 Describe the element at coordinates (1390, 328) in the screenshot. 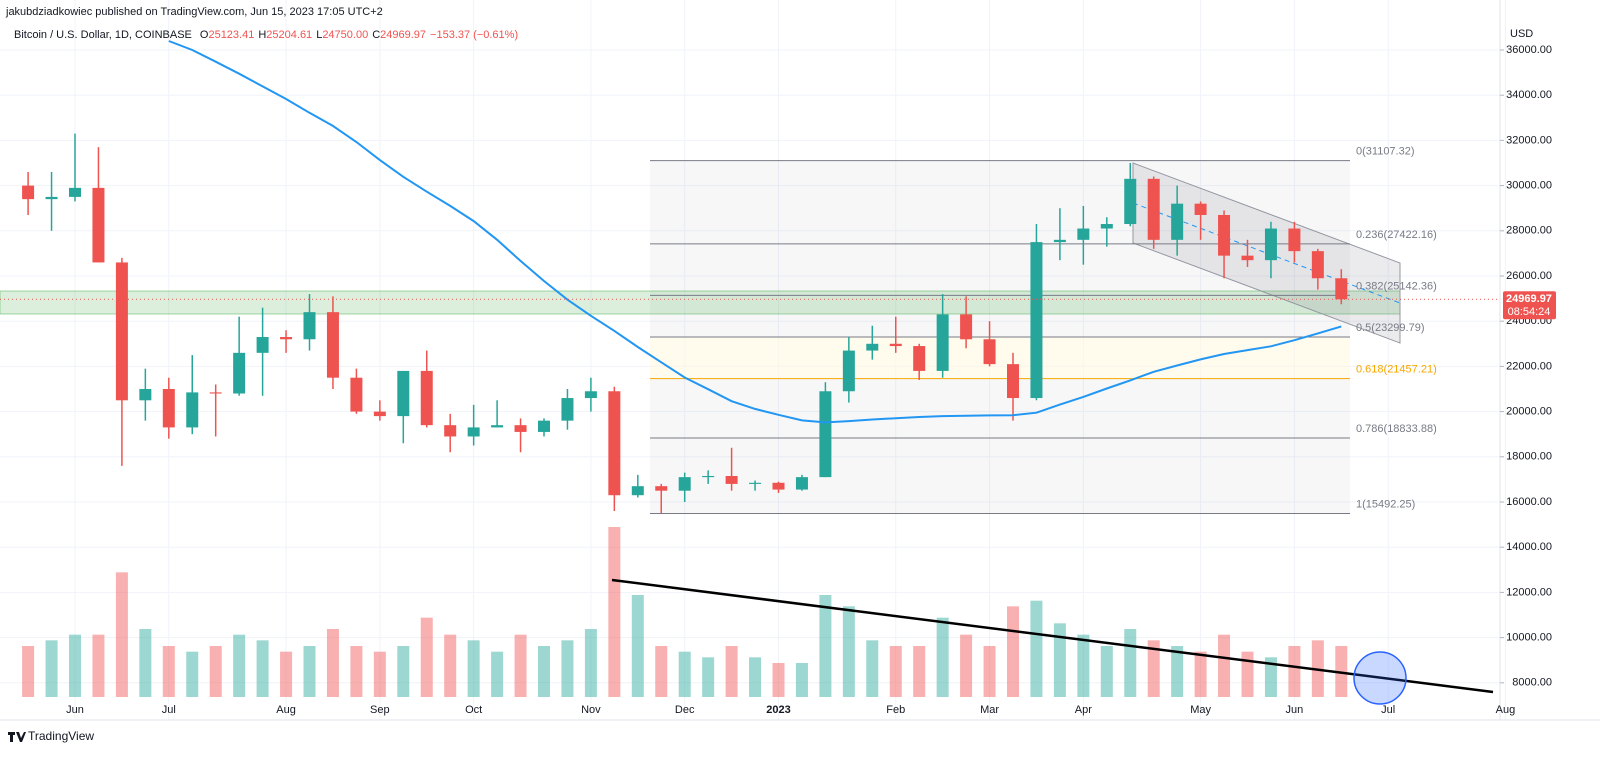

I see `fib-label: 0.5(23299.79)` at that location.